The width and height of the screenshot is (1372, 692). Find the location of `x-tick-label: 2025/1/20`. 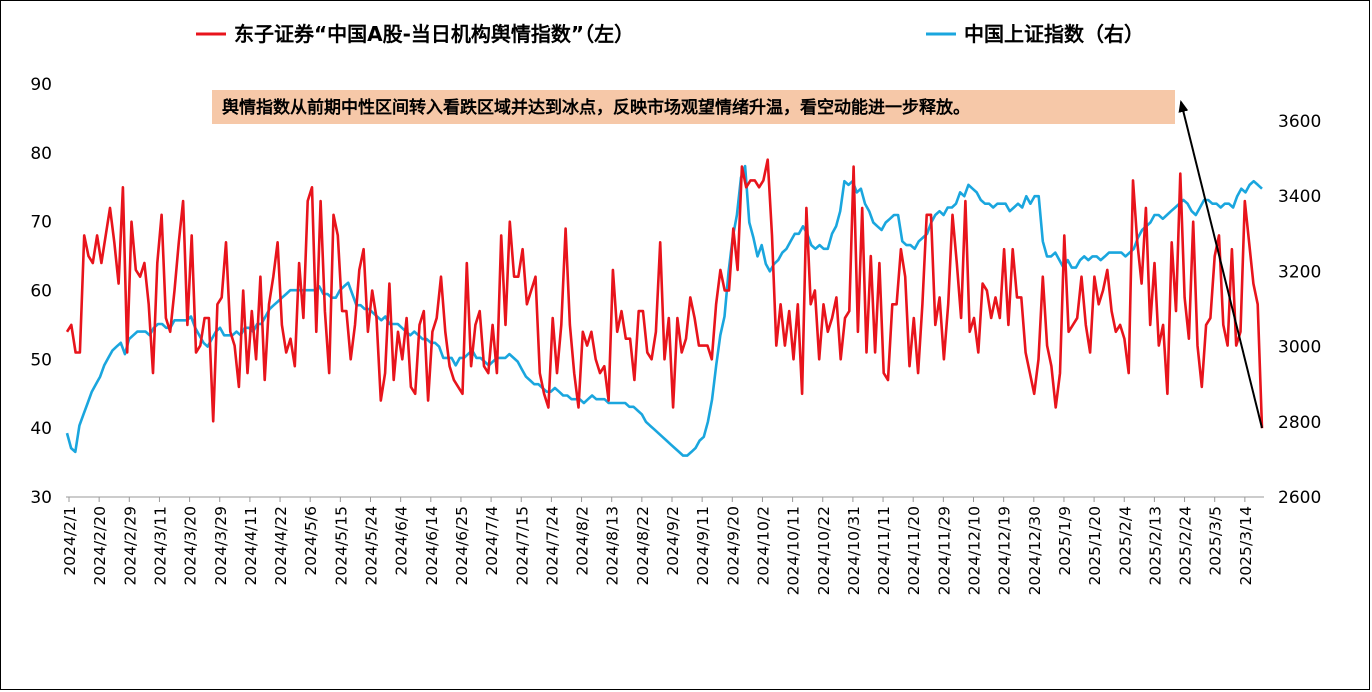

x-tick-label: 2025/1/20 is located at coordinates (1095, 545).